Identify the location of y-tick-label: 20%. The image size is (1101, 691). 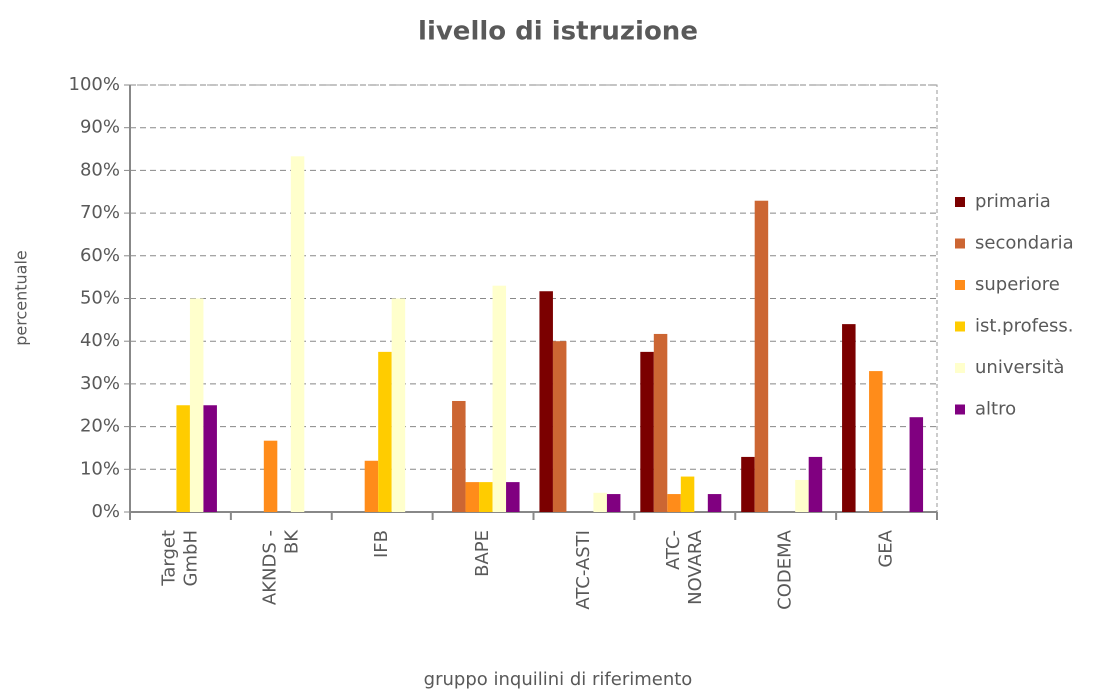
(100, 426).